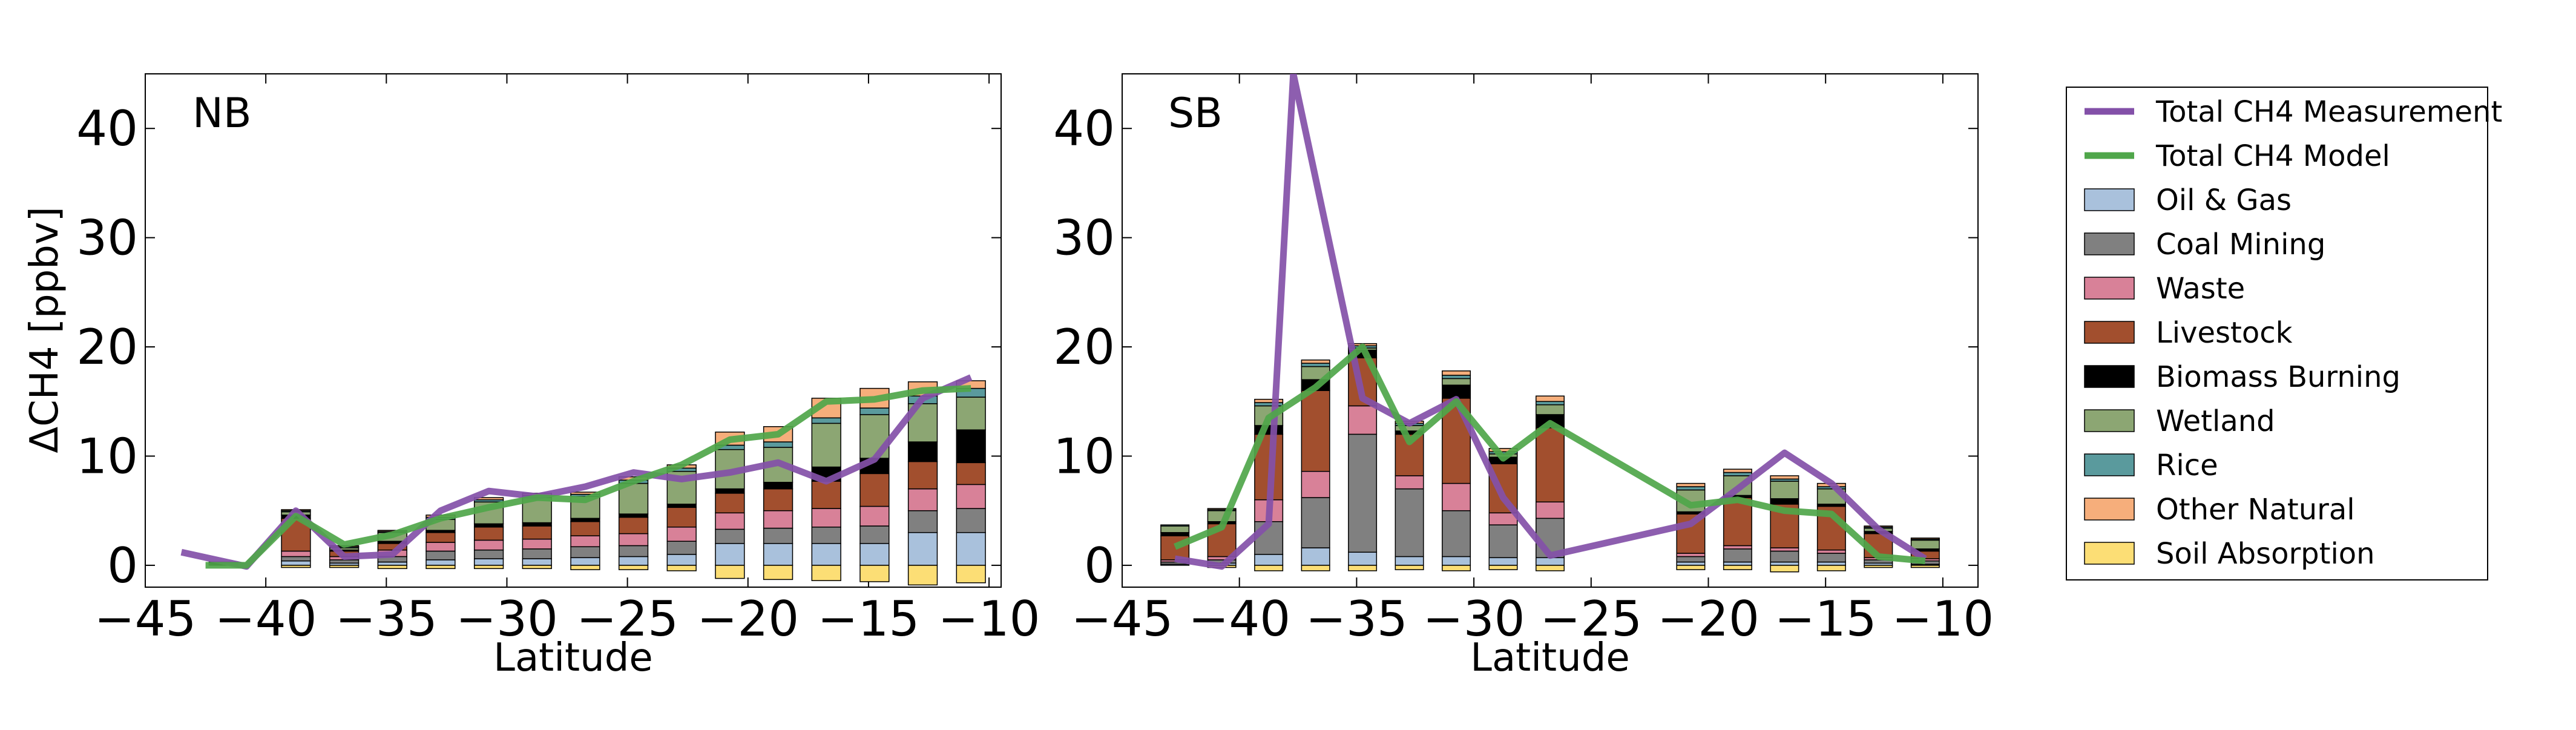 This screenshot has width=2576, height=730. What do you see at coordinates (2293, 112) in the screenshot?
I see `legend-item-total-ch4-measurement: Total CH4 Measurement` at bounding box center [2293, 112].